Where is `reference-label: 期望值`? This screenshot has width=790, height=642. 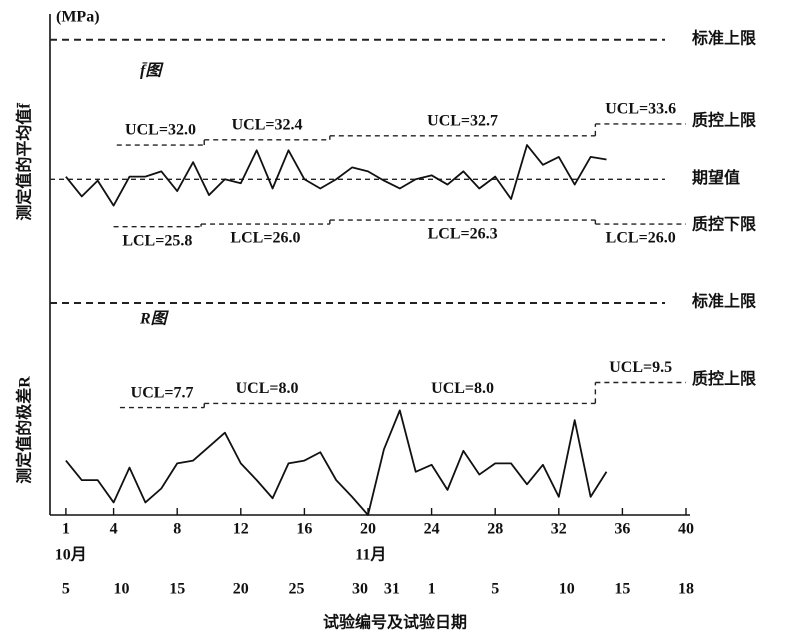 reference-label: 期望值 is located at coordinates (716, 177).